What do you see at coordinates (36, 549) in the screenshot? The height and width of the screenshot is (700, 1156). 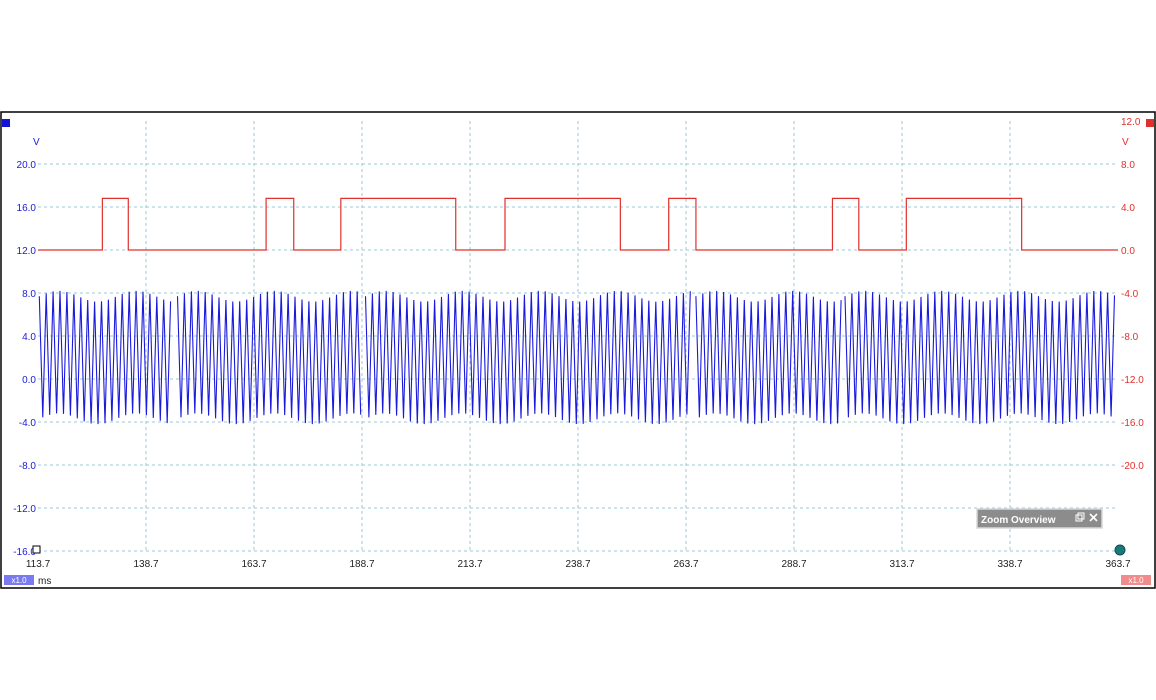 I see `x-ruler-handle` at bounding box center [36, 549].